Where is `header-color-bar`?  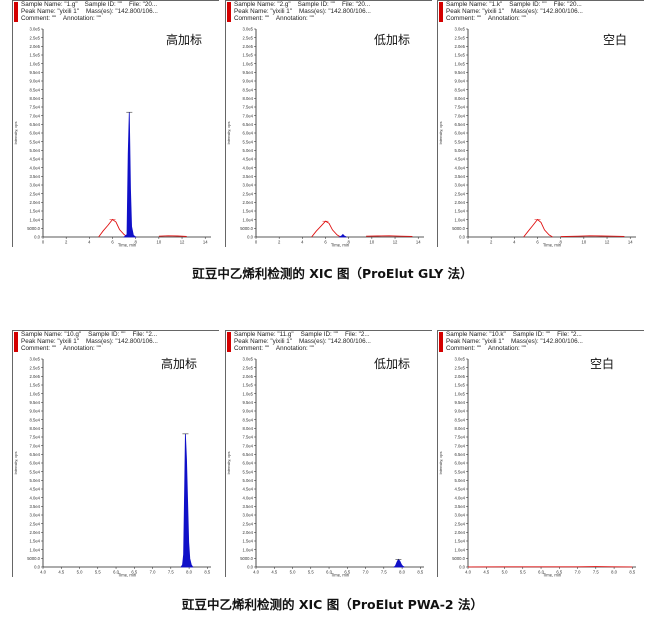 header-color-bar is located at coordinates (441, 12).